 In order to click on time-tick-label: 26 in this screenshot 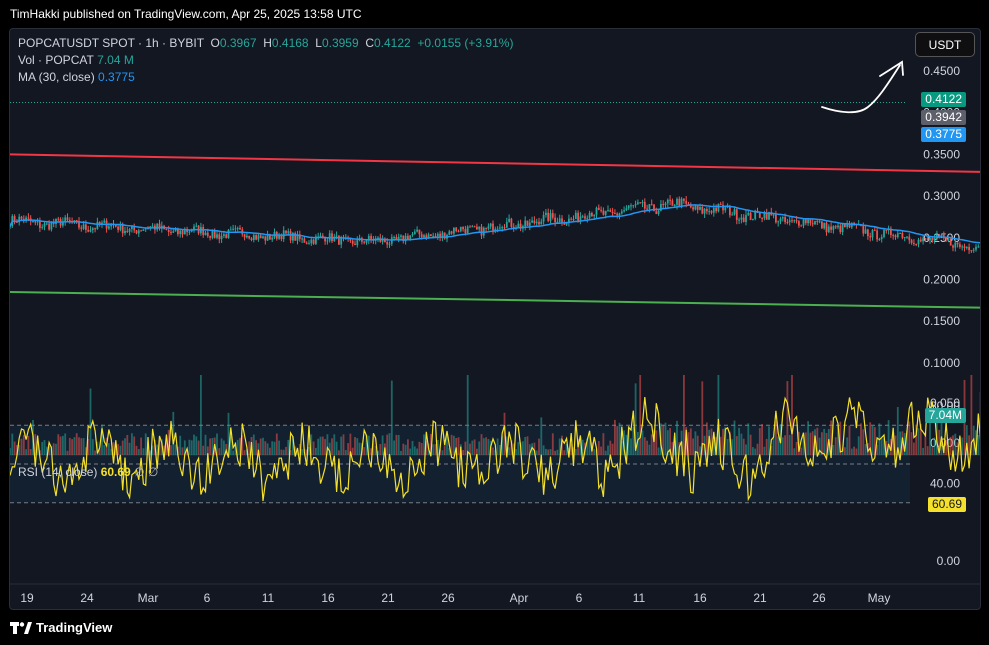, I will do `click(448, 598)`.